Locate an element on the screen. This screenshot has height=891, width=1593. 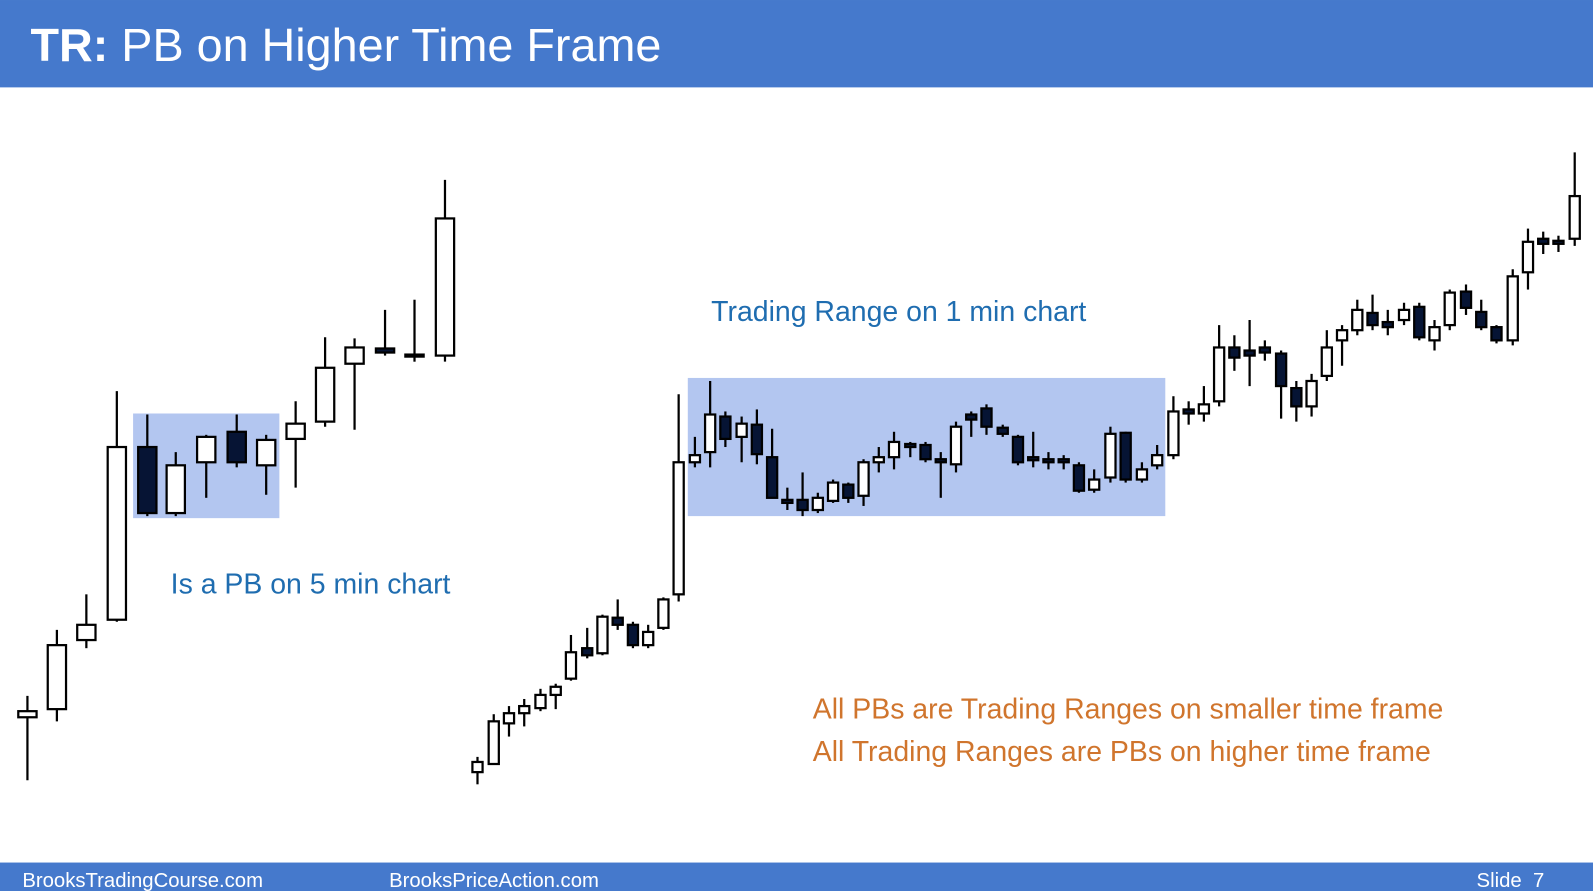
footer-site: BrooksPriceAction.com is located at coordinates (494, 880).